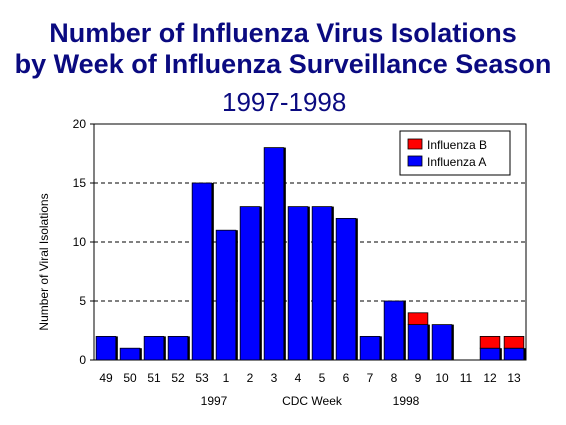 This screenshot has height=425, width=566. What do you see at coordinates (406, 401) in the screenshot?
I see `year-label: 1998` at bounding box center [406, 401].